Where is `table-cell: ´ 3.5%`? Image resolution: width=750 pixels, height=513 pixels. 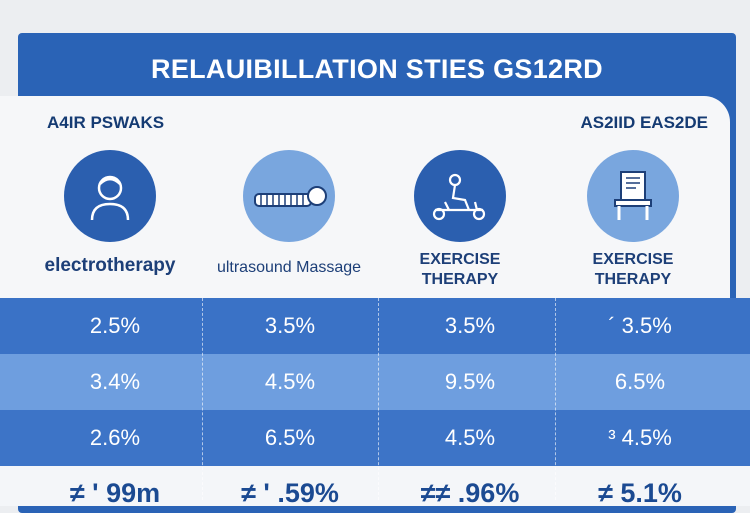
table-cell: ´ 3.5% is located at coordinates (640, 325).